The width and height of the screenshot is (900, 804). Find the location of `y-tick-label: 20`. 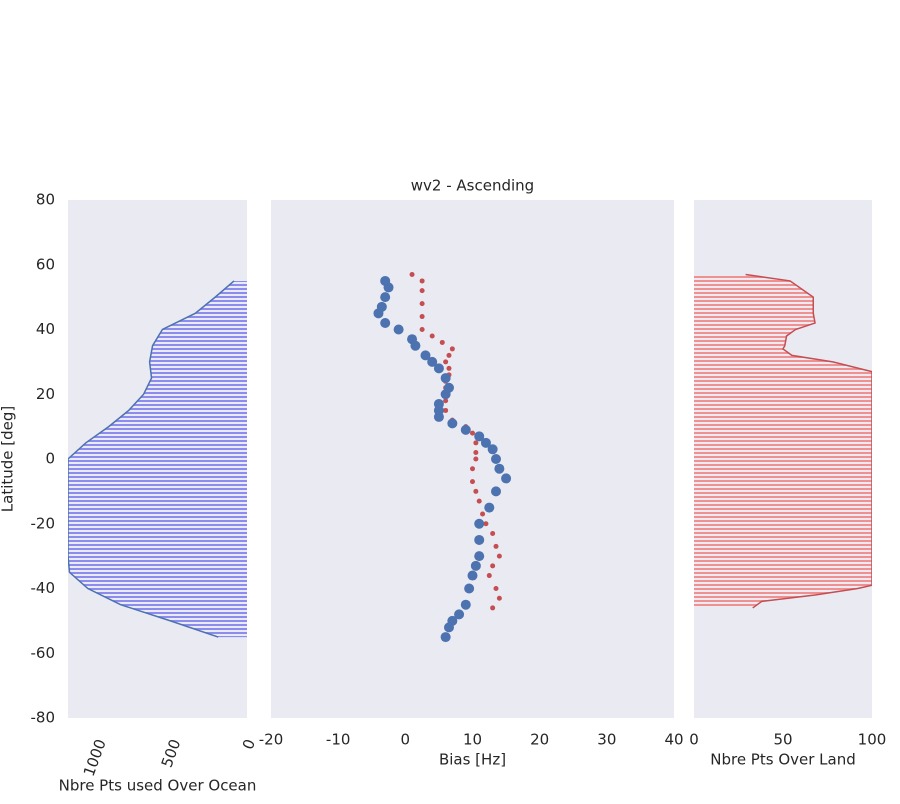

y-tick-label: 20 is located at coordinates (45, 394).